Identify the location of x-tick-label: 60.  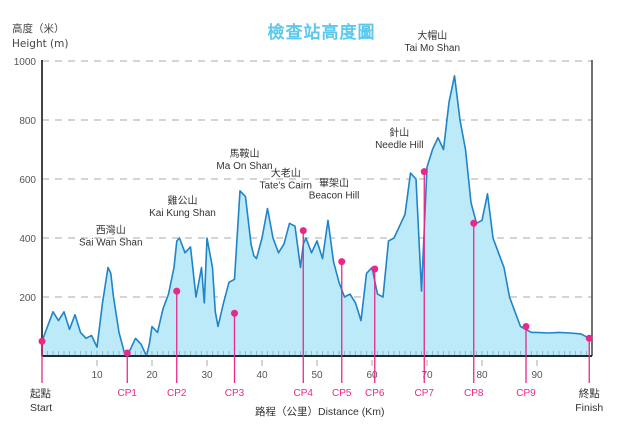
(372, 375).